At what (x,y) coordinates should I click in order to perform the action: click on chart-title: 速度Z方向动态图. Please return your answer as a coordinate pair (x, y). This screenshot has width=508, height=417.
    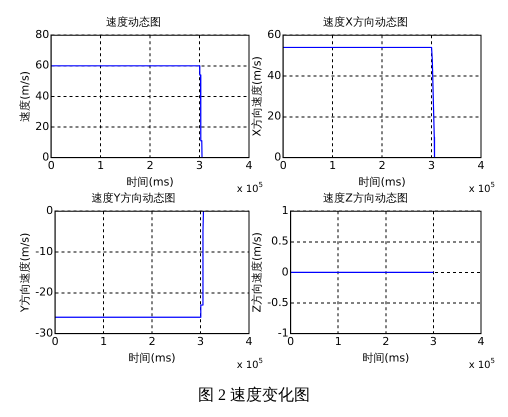
    Looking at the image, I should click on (365, 197).